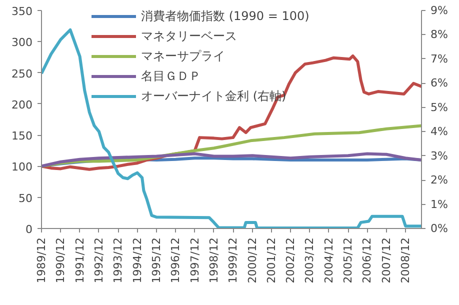 The height and width of the screenshot is (305, 459). What do you see at coordinates (22, 73) in the screenshot?
I see `y-tick-label: 250` at bounding box center [22, 73].